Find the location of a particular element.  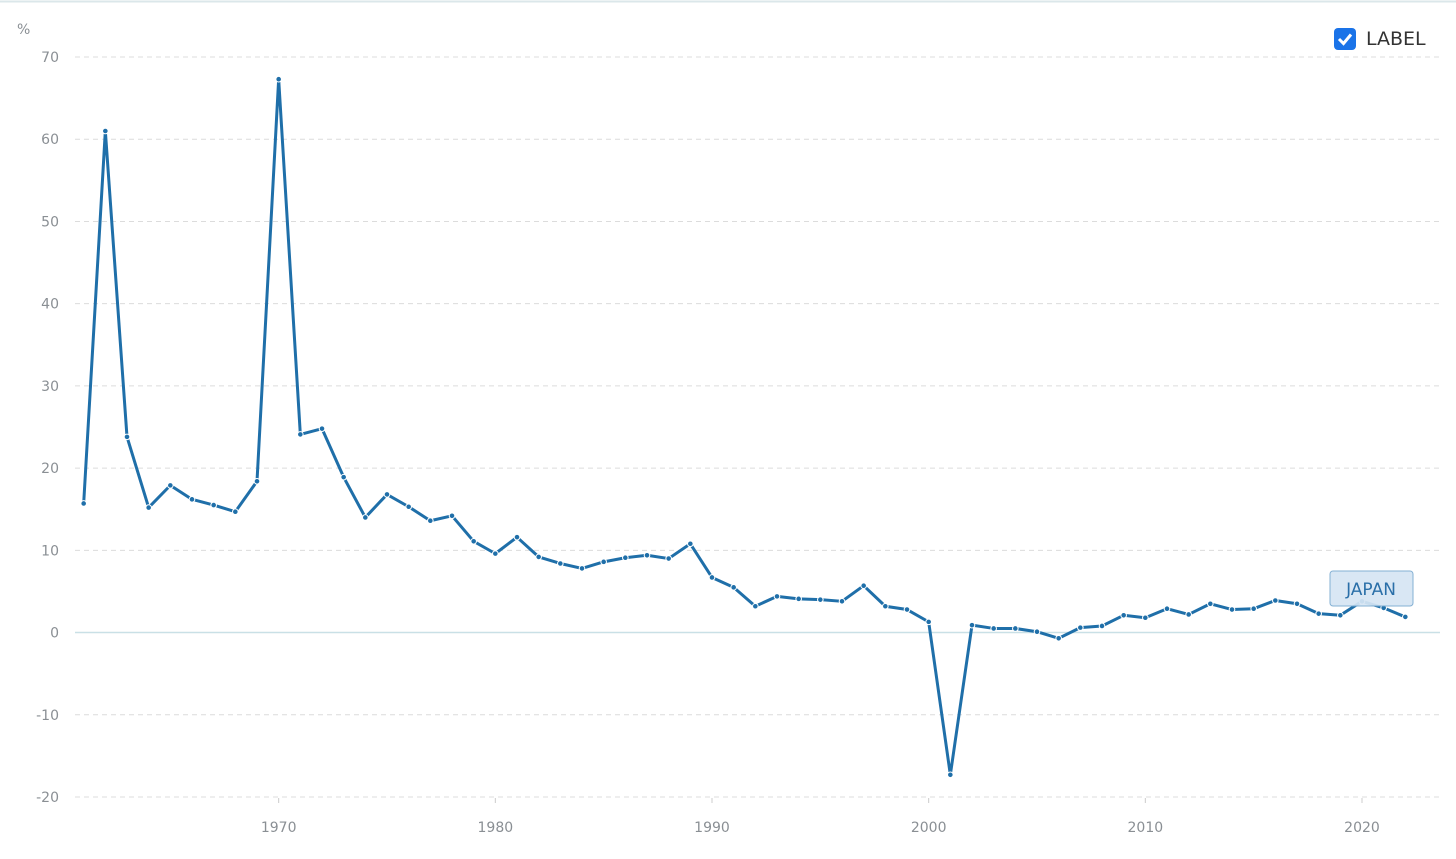

y-tick-label: 60 is located at coordinates (50, 140).